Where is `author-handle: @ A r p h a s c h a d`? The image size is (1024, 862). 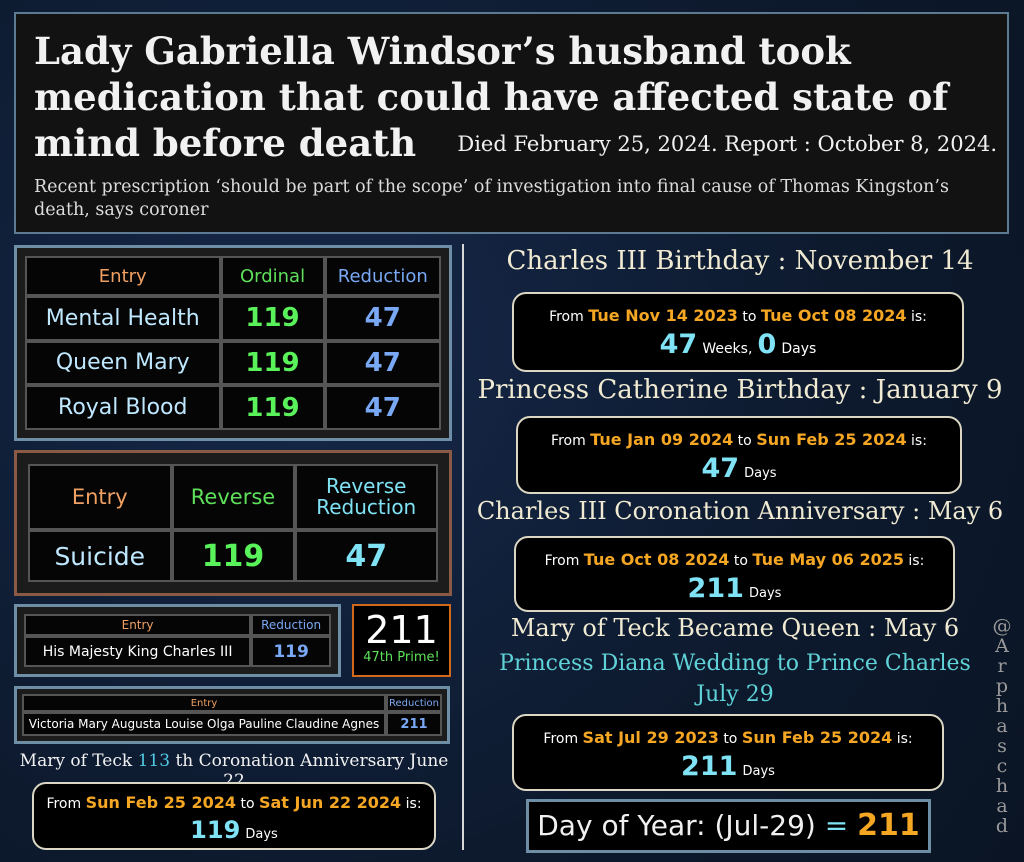 author-handle: @ A r p h a s c h a d is located at coordinates (1002, 726).